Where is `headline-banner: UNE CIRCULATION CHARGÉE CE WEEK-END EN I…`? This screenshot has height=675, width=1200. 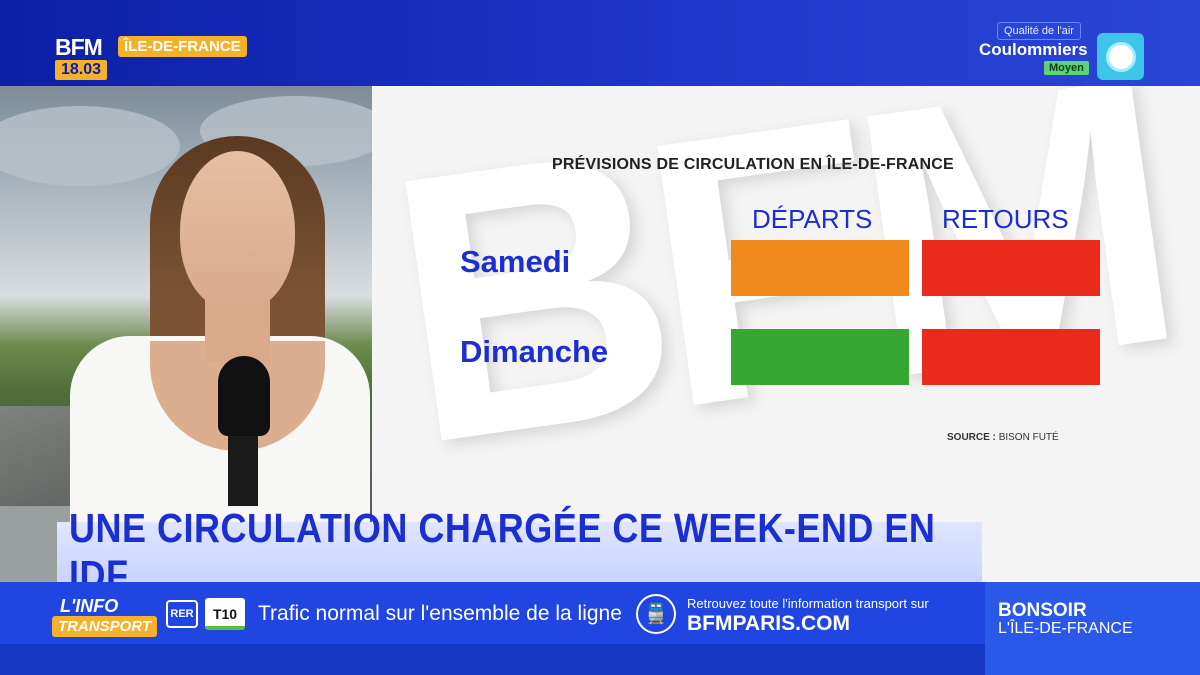 headline-banner: UNE CIRCULATION CHARGÉE CE WEEK-END EN I… is located at coordinates (519, 551).